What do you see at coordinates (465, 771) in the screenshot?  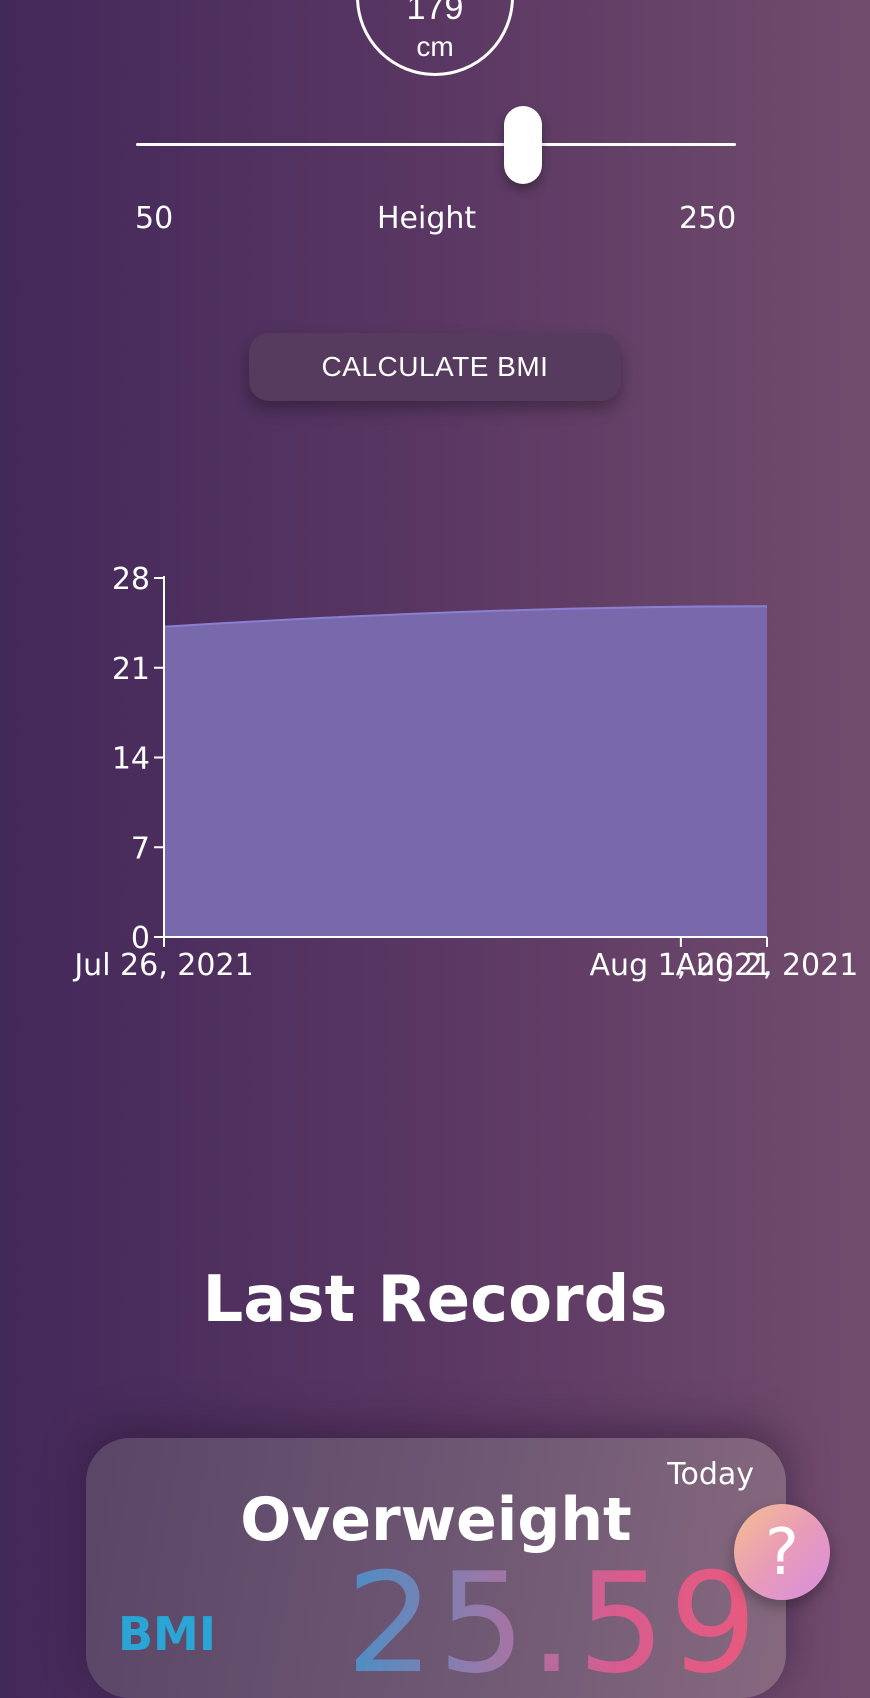 I see `chart-area` at bounding box center [465, 771].